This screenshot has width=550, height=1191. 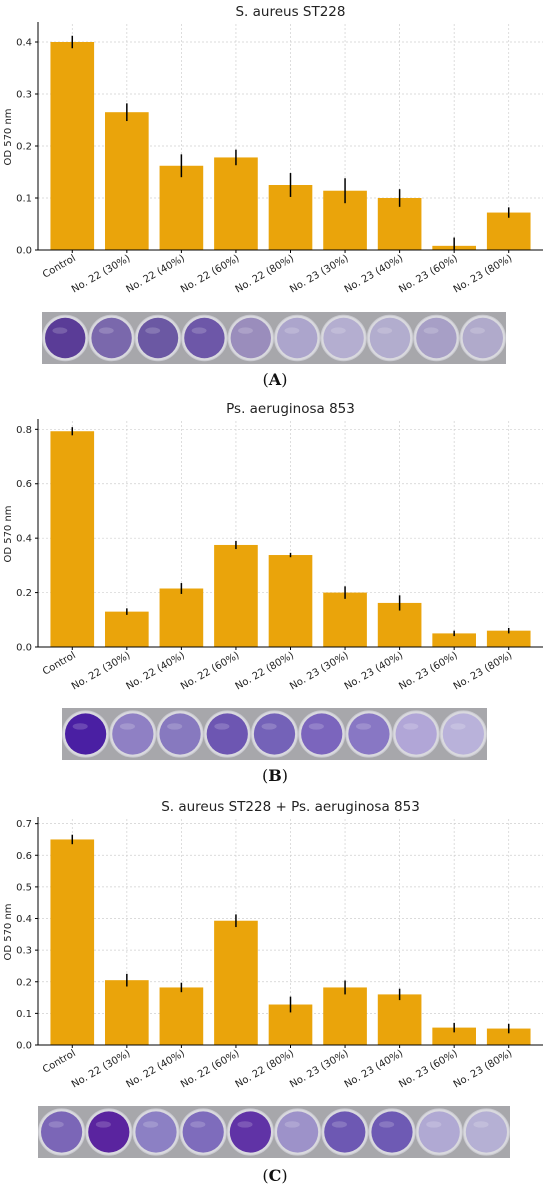 I want to click on panel-label-b: (B), so click(x=275, y=775).